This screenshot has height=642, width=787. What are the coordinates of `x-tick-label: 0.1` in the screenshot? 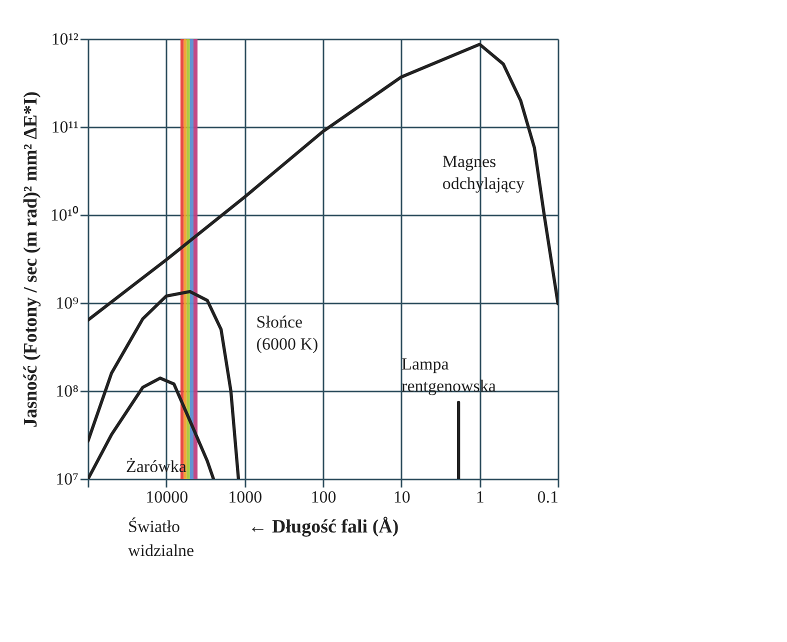 It's located at (547, 497).